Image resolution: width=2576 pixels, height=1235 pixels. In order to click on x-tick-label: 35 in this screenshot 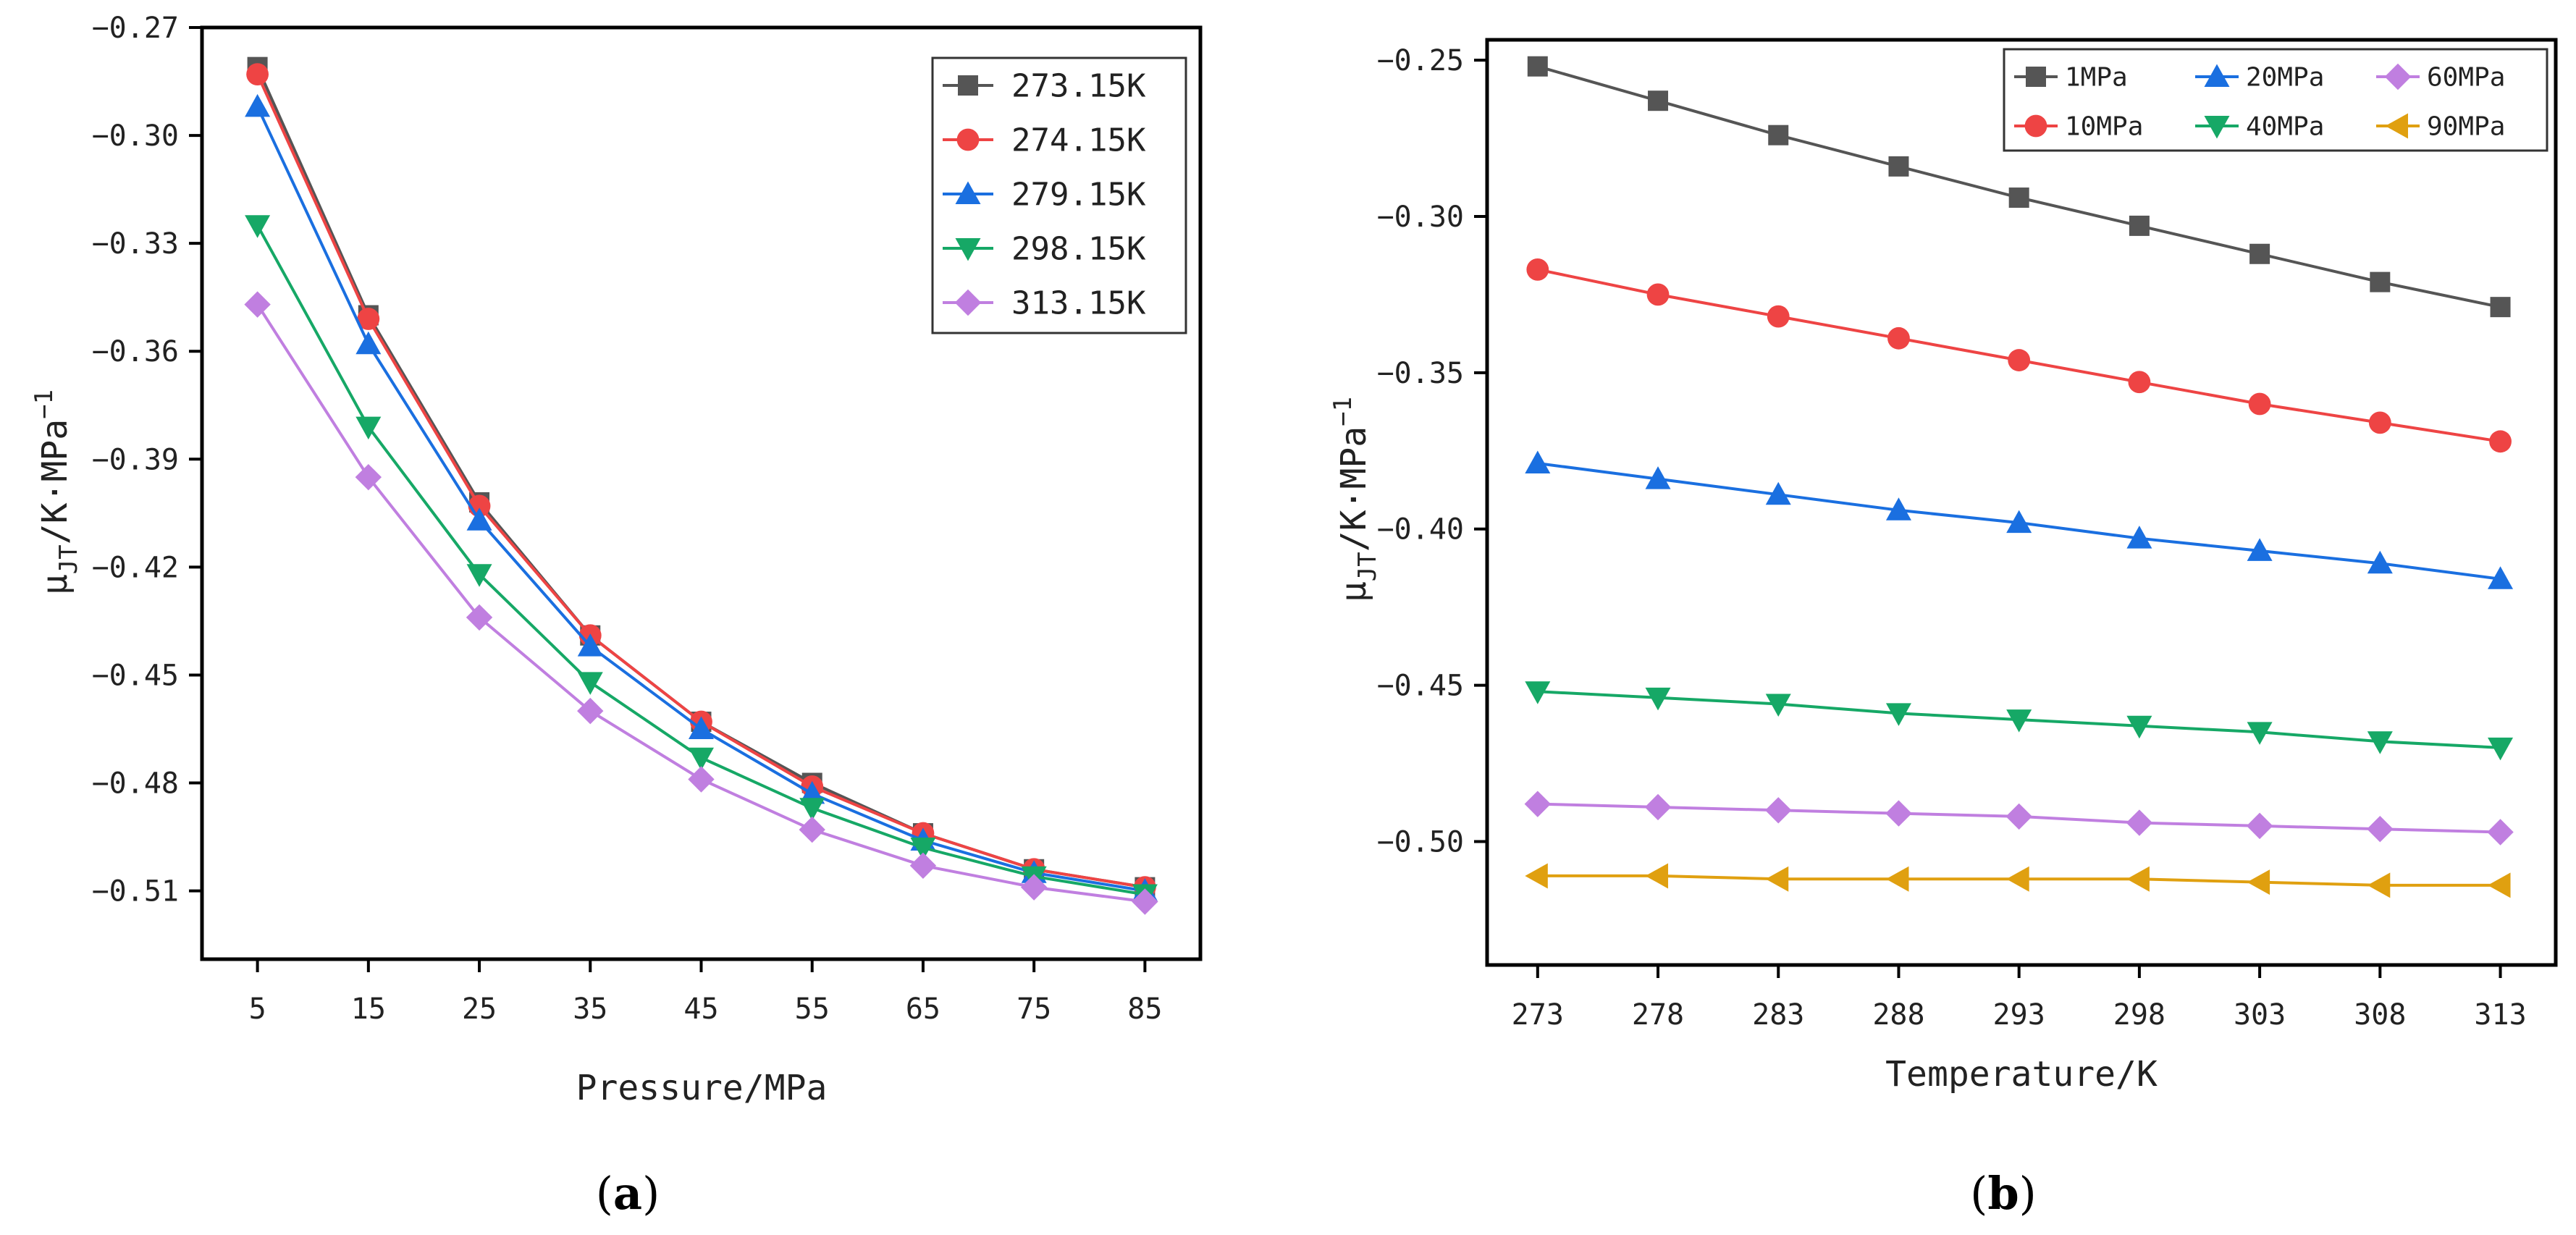, I will do `click(590, 1009)`.